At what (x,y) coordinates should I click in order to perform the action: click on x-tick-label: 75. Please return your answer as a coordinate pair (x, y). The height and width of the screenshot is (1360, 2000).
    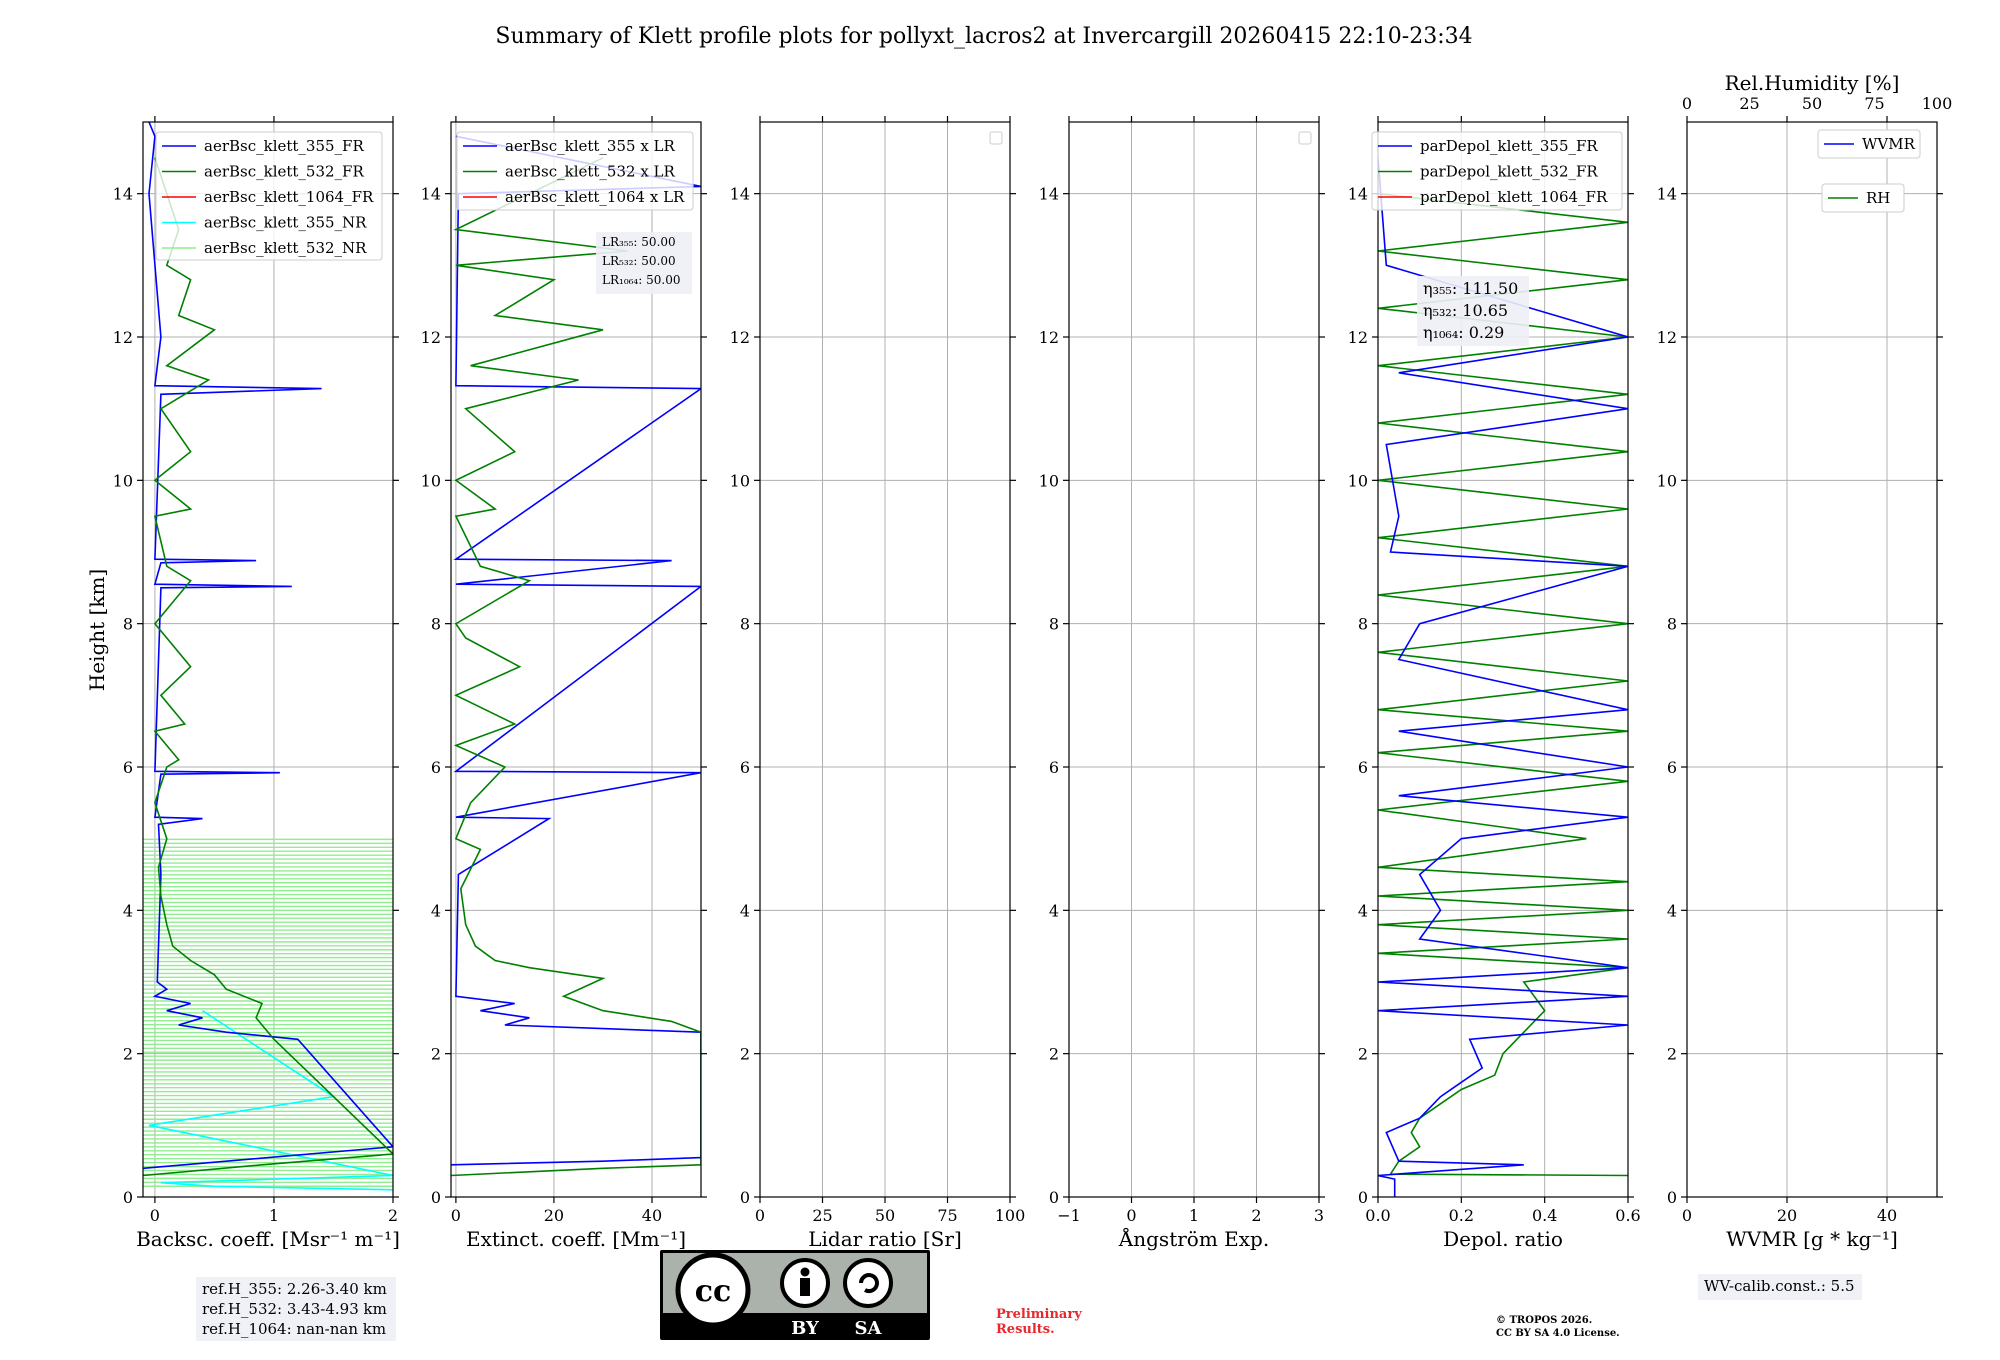
    Looking at the image, I should click on (947, 1215).